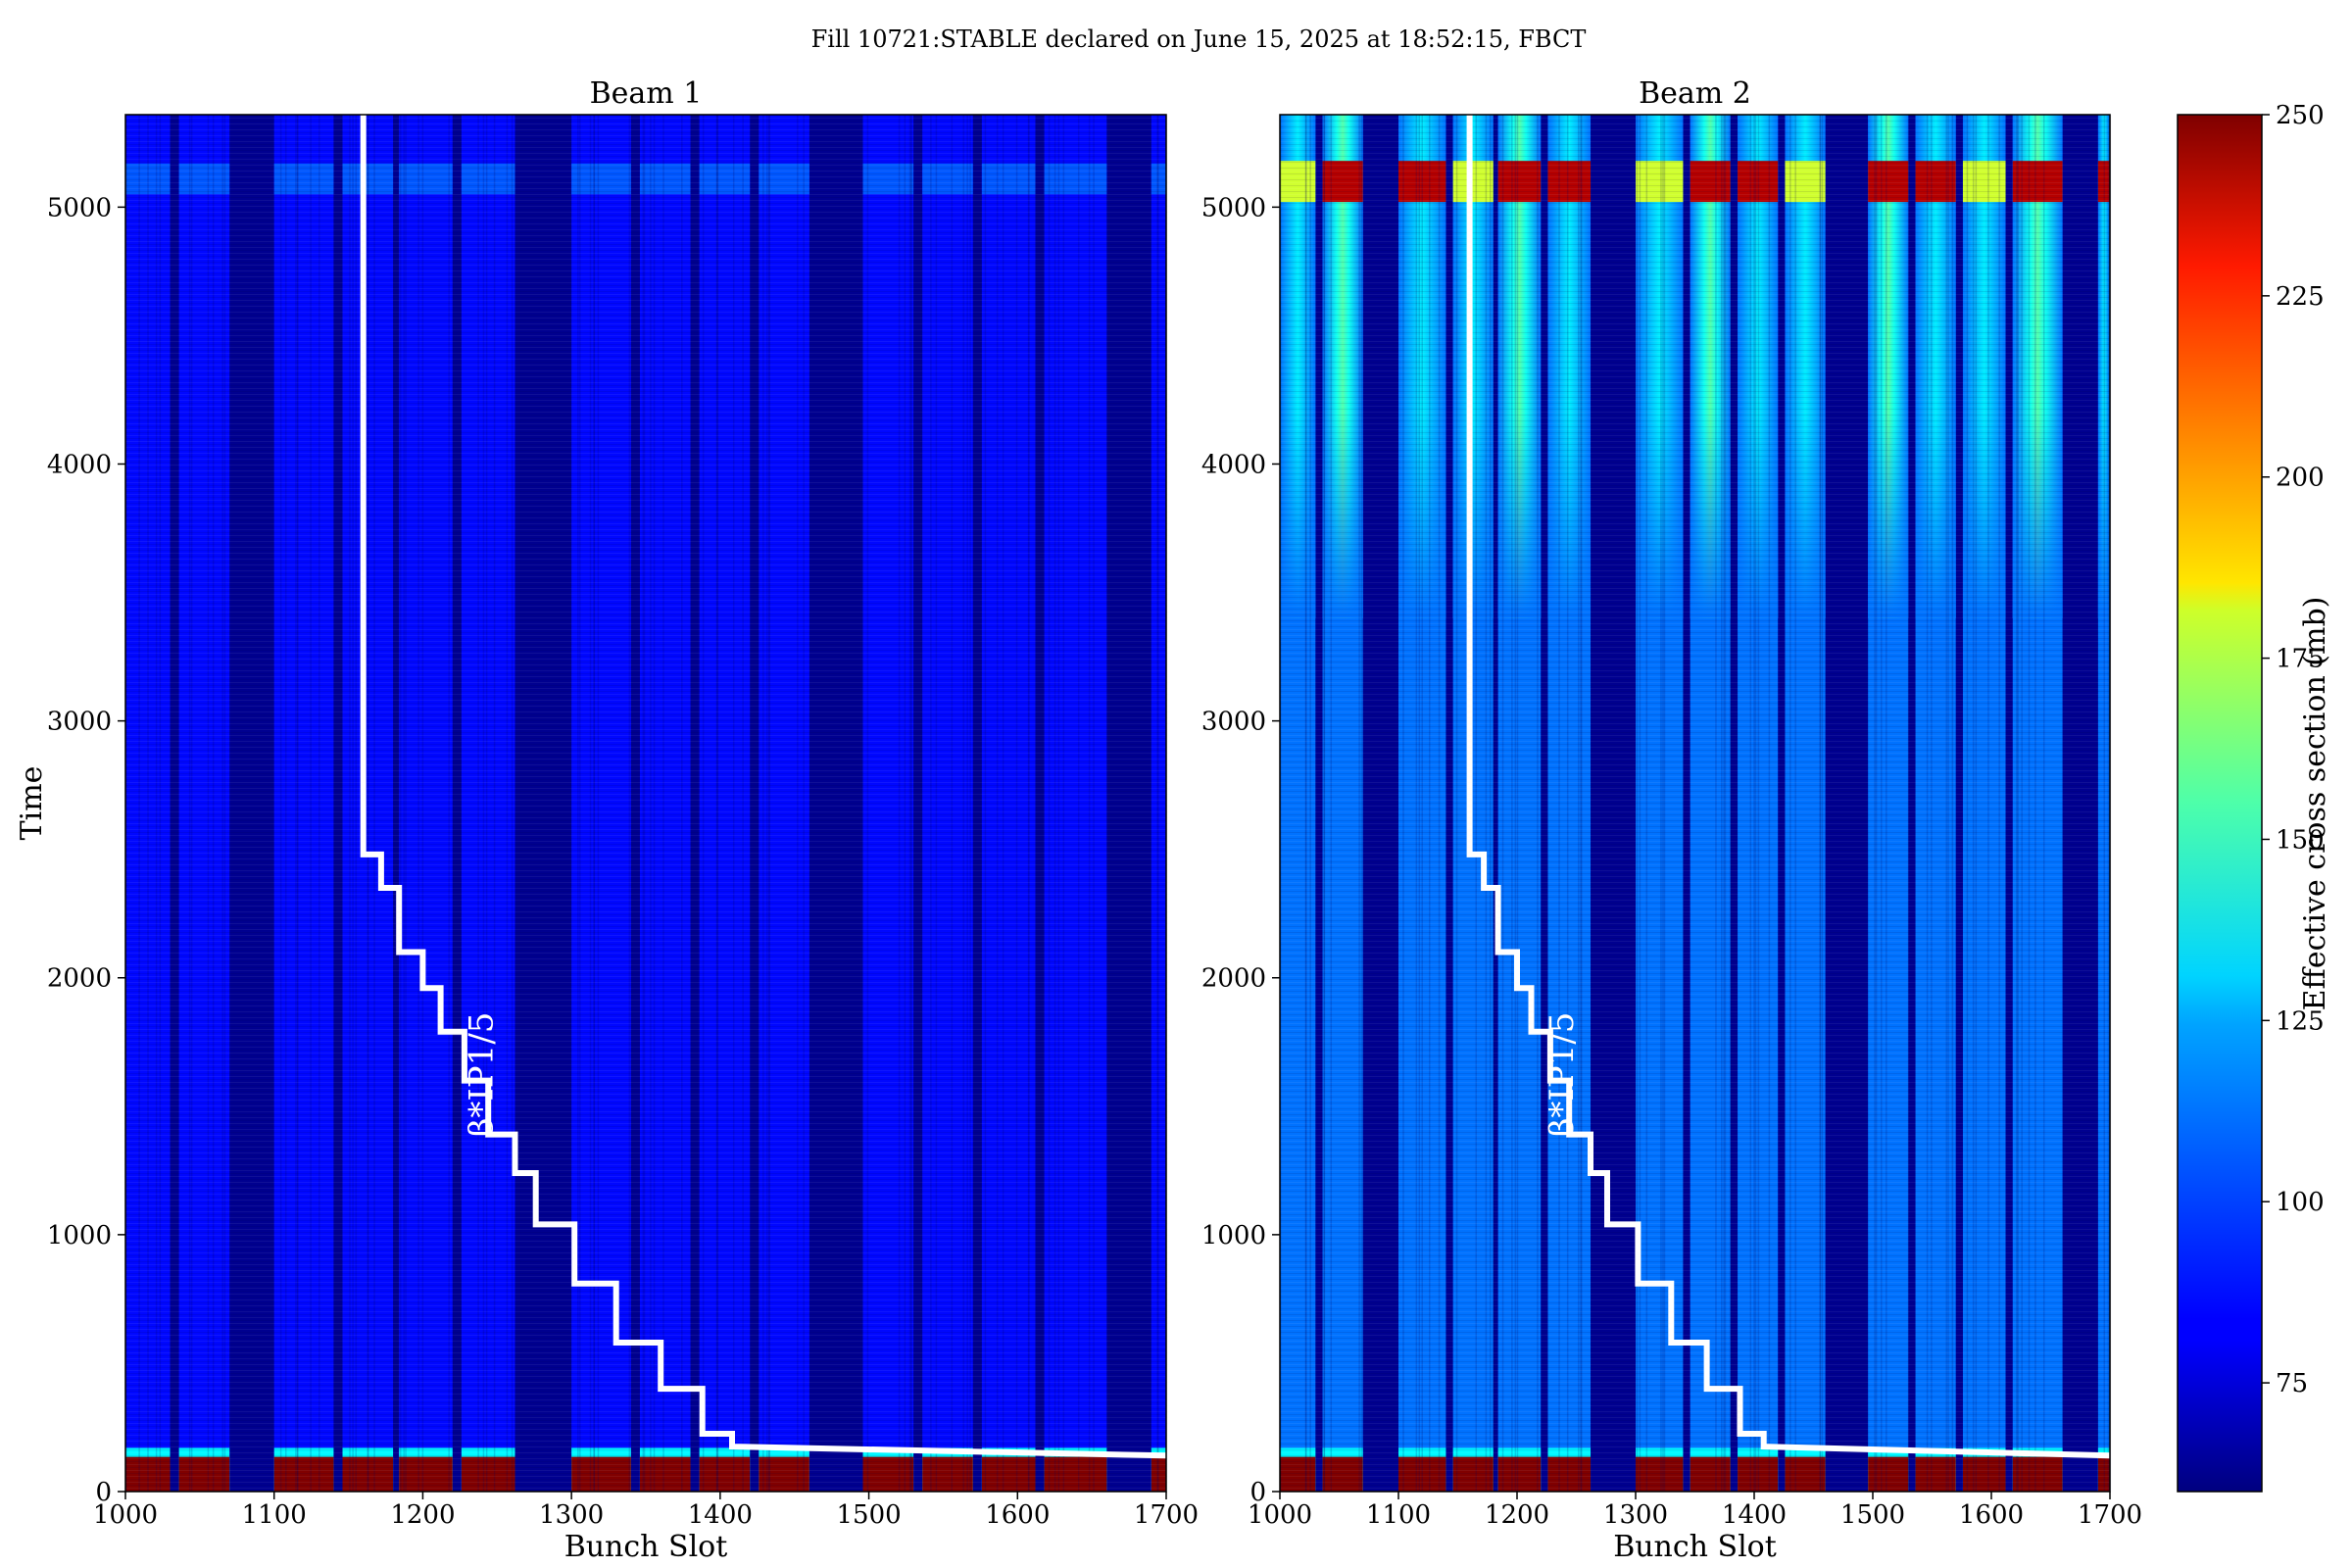 This screenshot has width=2352, height=1568. I want to click on y-axis-label: Time, so click(32, 803).